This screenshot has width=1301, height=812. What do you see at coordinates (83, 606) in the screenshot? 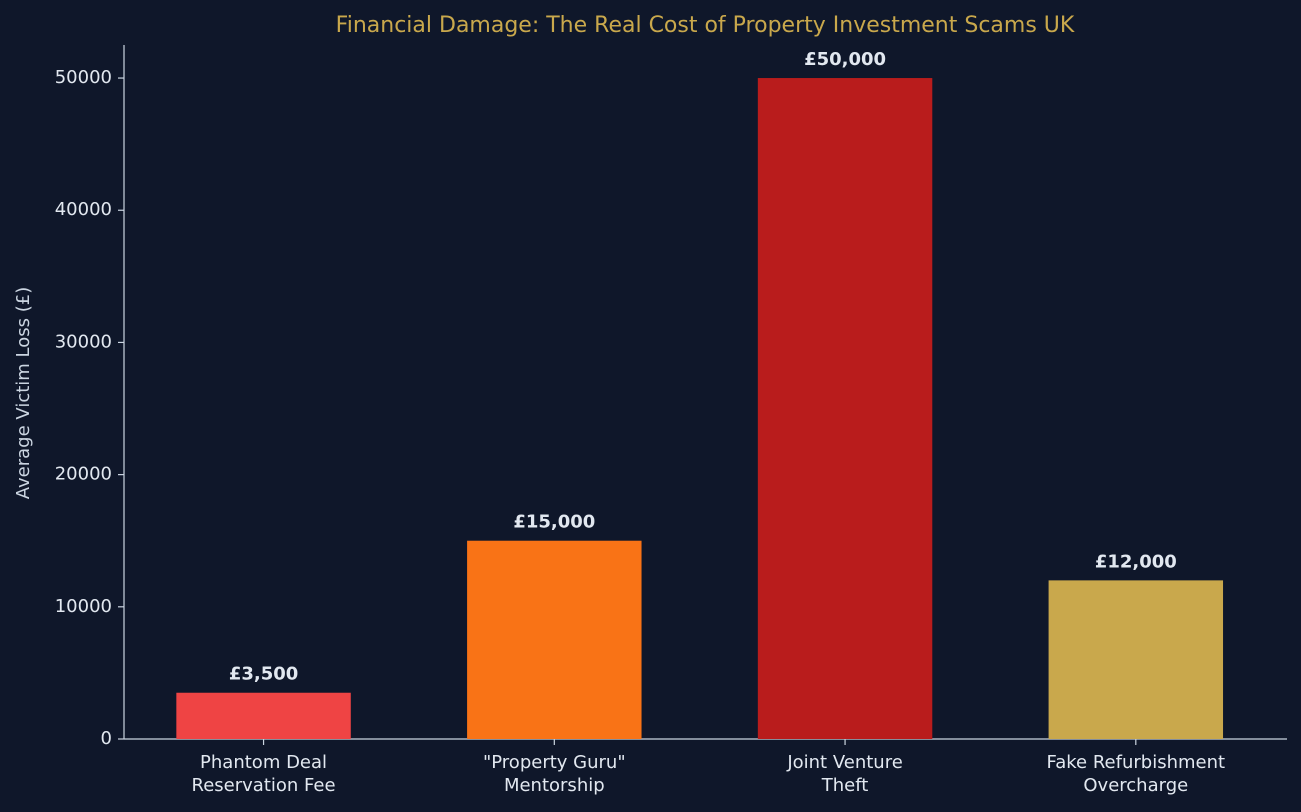
I see `y-tick-label: 10000` at bounding box center [83, 606].